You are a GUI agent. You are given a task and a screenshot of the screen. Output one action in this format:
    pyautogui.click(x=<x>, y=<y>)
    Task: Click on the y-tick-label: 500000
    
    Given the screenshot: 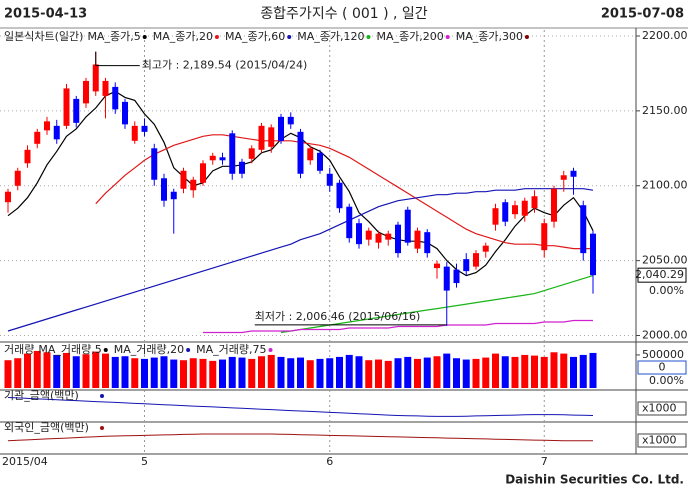 What is the action you would take?
    pyautogui.click(x=663, y=354)
    